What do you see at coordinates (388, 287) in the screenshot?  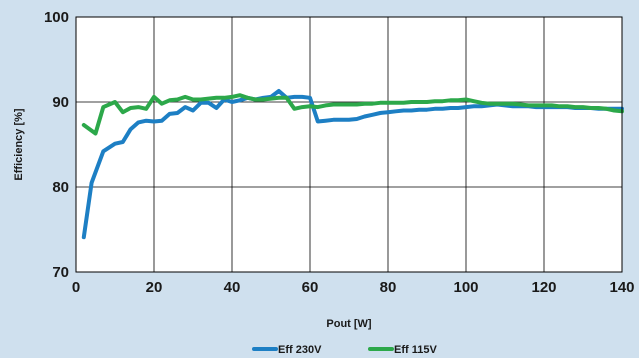 I see `x-tick-label: 80` at bounding box center [388, 287].